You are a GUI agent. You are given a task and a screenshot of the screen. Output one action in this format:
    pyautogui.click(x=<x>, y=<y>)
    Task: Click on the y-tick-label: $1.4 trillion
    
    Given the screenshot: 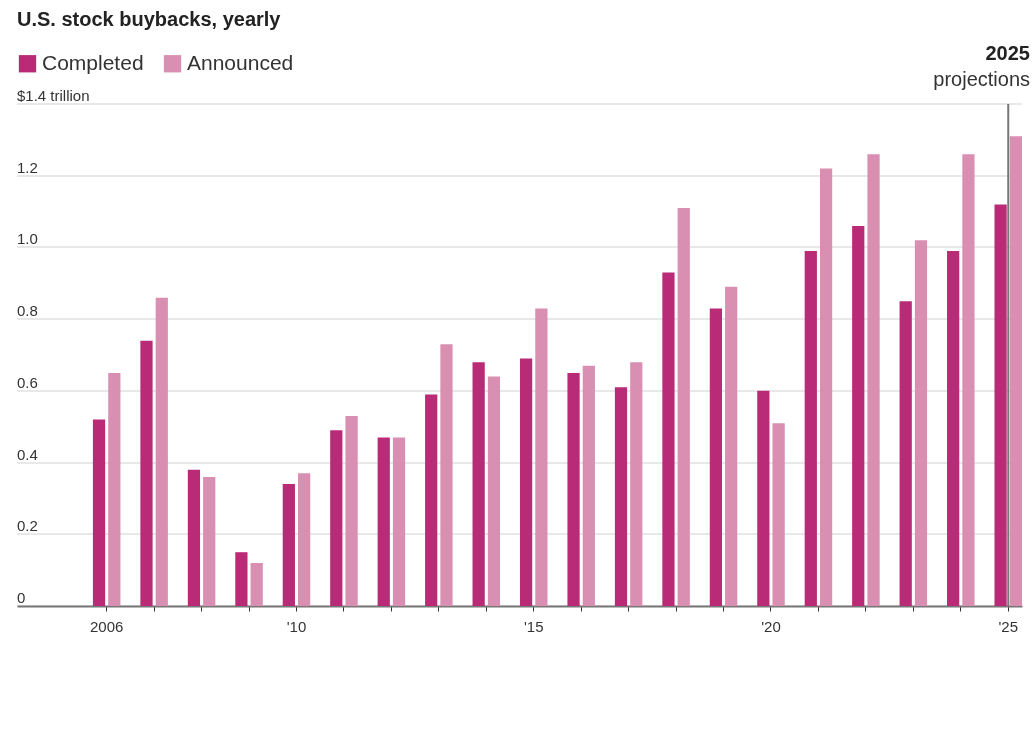 What is the action you would take?
    pyautogui.click(x=53, y=95)
    